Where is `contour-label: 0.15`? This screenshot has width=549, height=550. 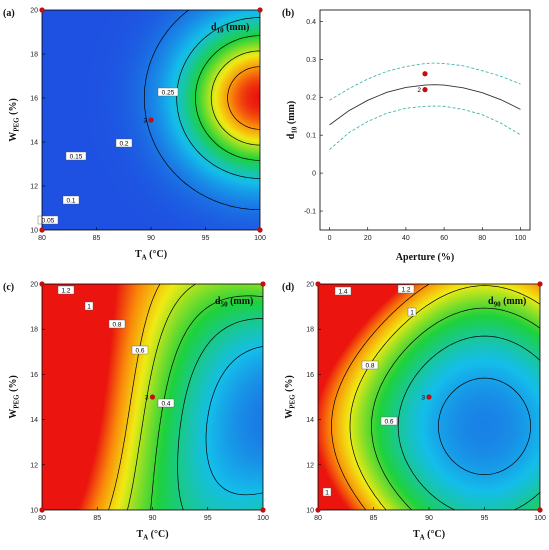
contour-label: 0.15 is located at coordinates (76, 157).